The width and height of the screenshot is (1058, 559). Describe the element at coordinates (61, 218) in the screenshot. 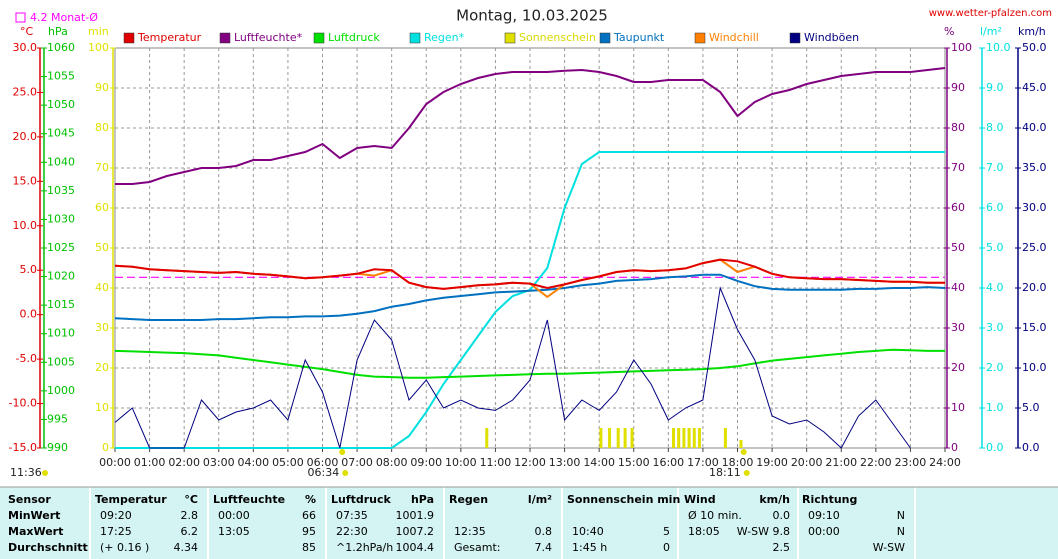

I see `y-tick-label: 1030` at that location.